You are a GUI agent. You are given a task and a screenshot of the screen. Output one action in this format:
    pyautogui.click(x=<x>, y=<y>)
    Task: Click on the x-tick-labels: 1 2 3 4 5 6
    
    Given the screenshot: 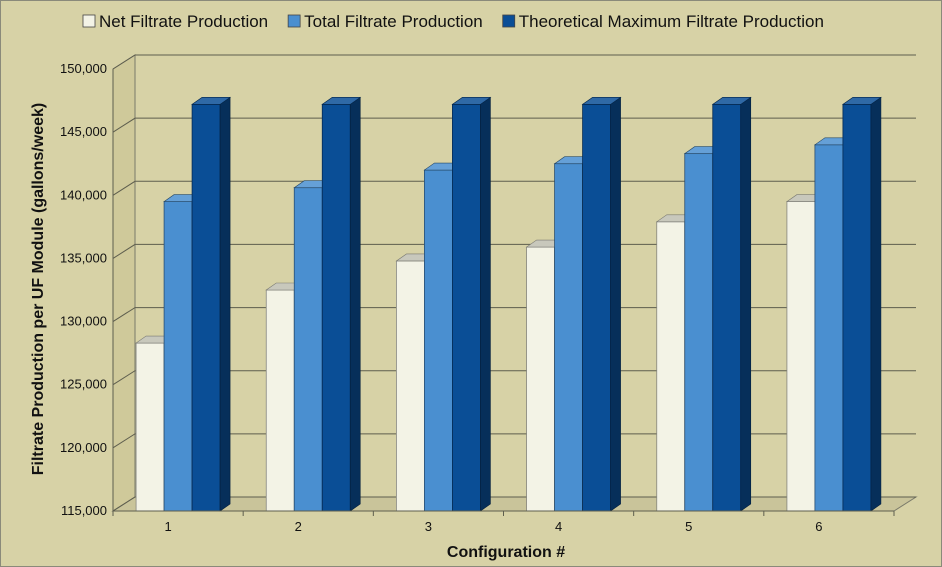 What is the action you would take?
    pyautogui.click(x=503, y=522)
    